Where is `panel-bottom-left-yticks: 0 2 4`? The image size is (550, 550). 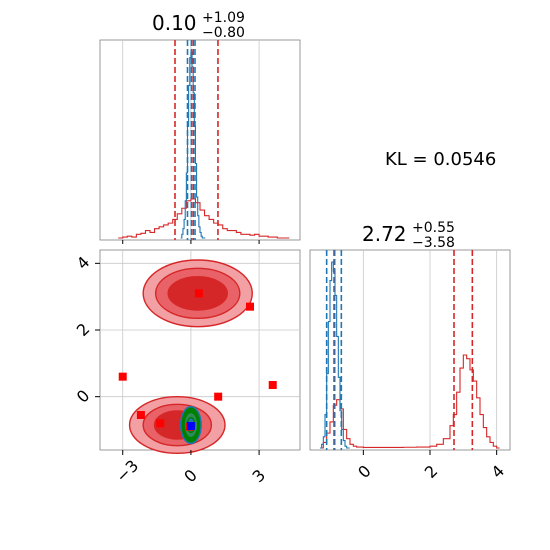
panel-bottom-left-yticks: 0 2 4 is located at coordinates (86, 330).